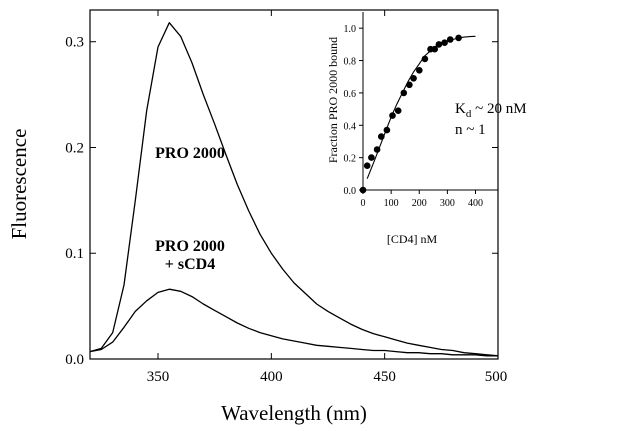  What do you see at coordinates (293, 322) in the screenshot?
I see `series-line-pro2000-scd4` at bounding box center [293, 322].